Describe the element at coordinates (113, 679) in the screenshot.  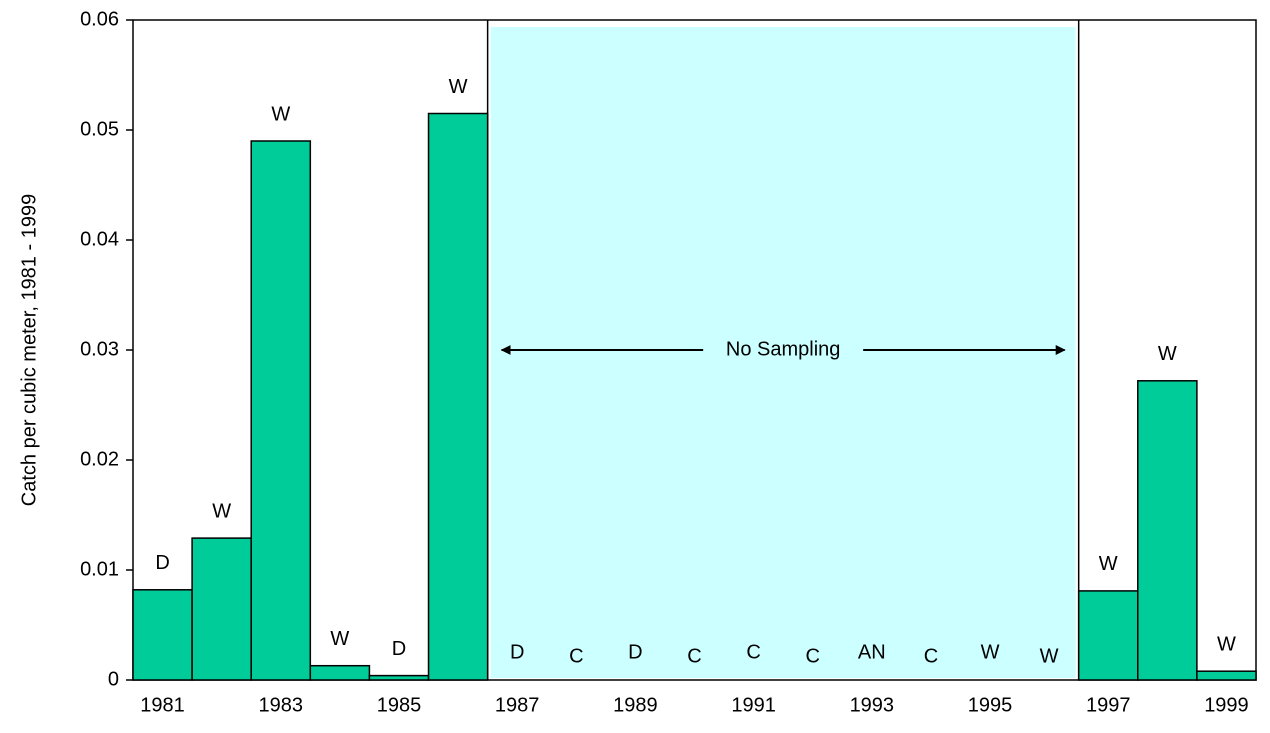
I see `y-tick-label: 0` at that location.